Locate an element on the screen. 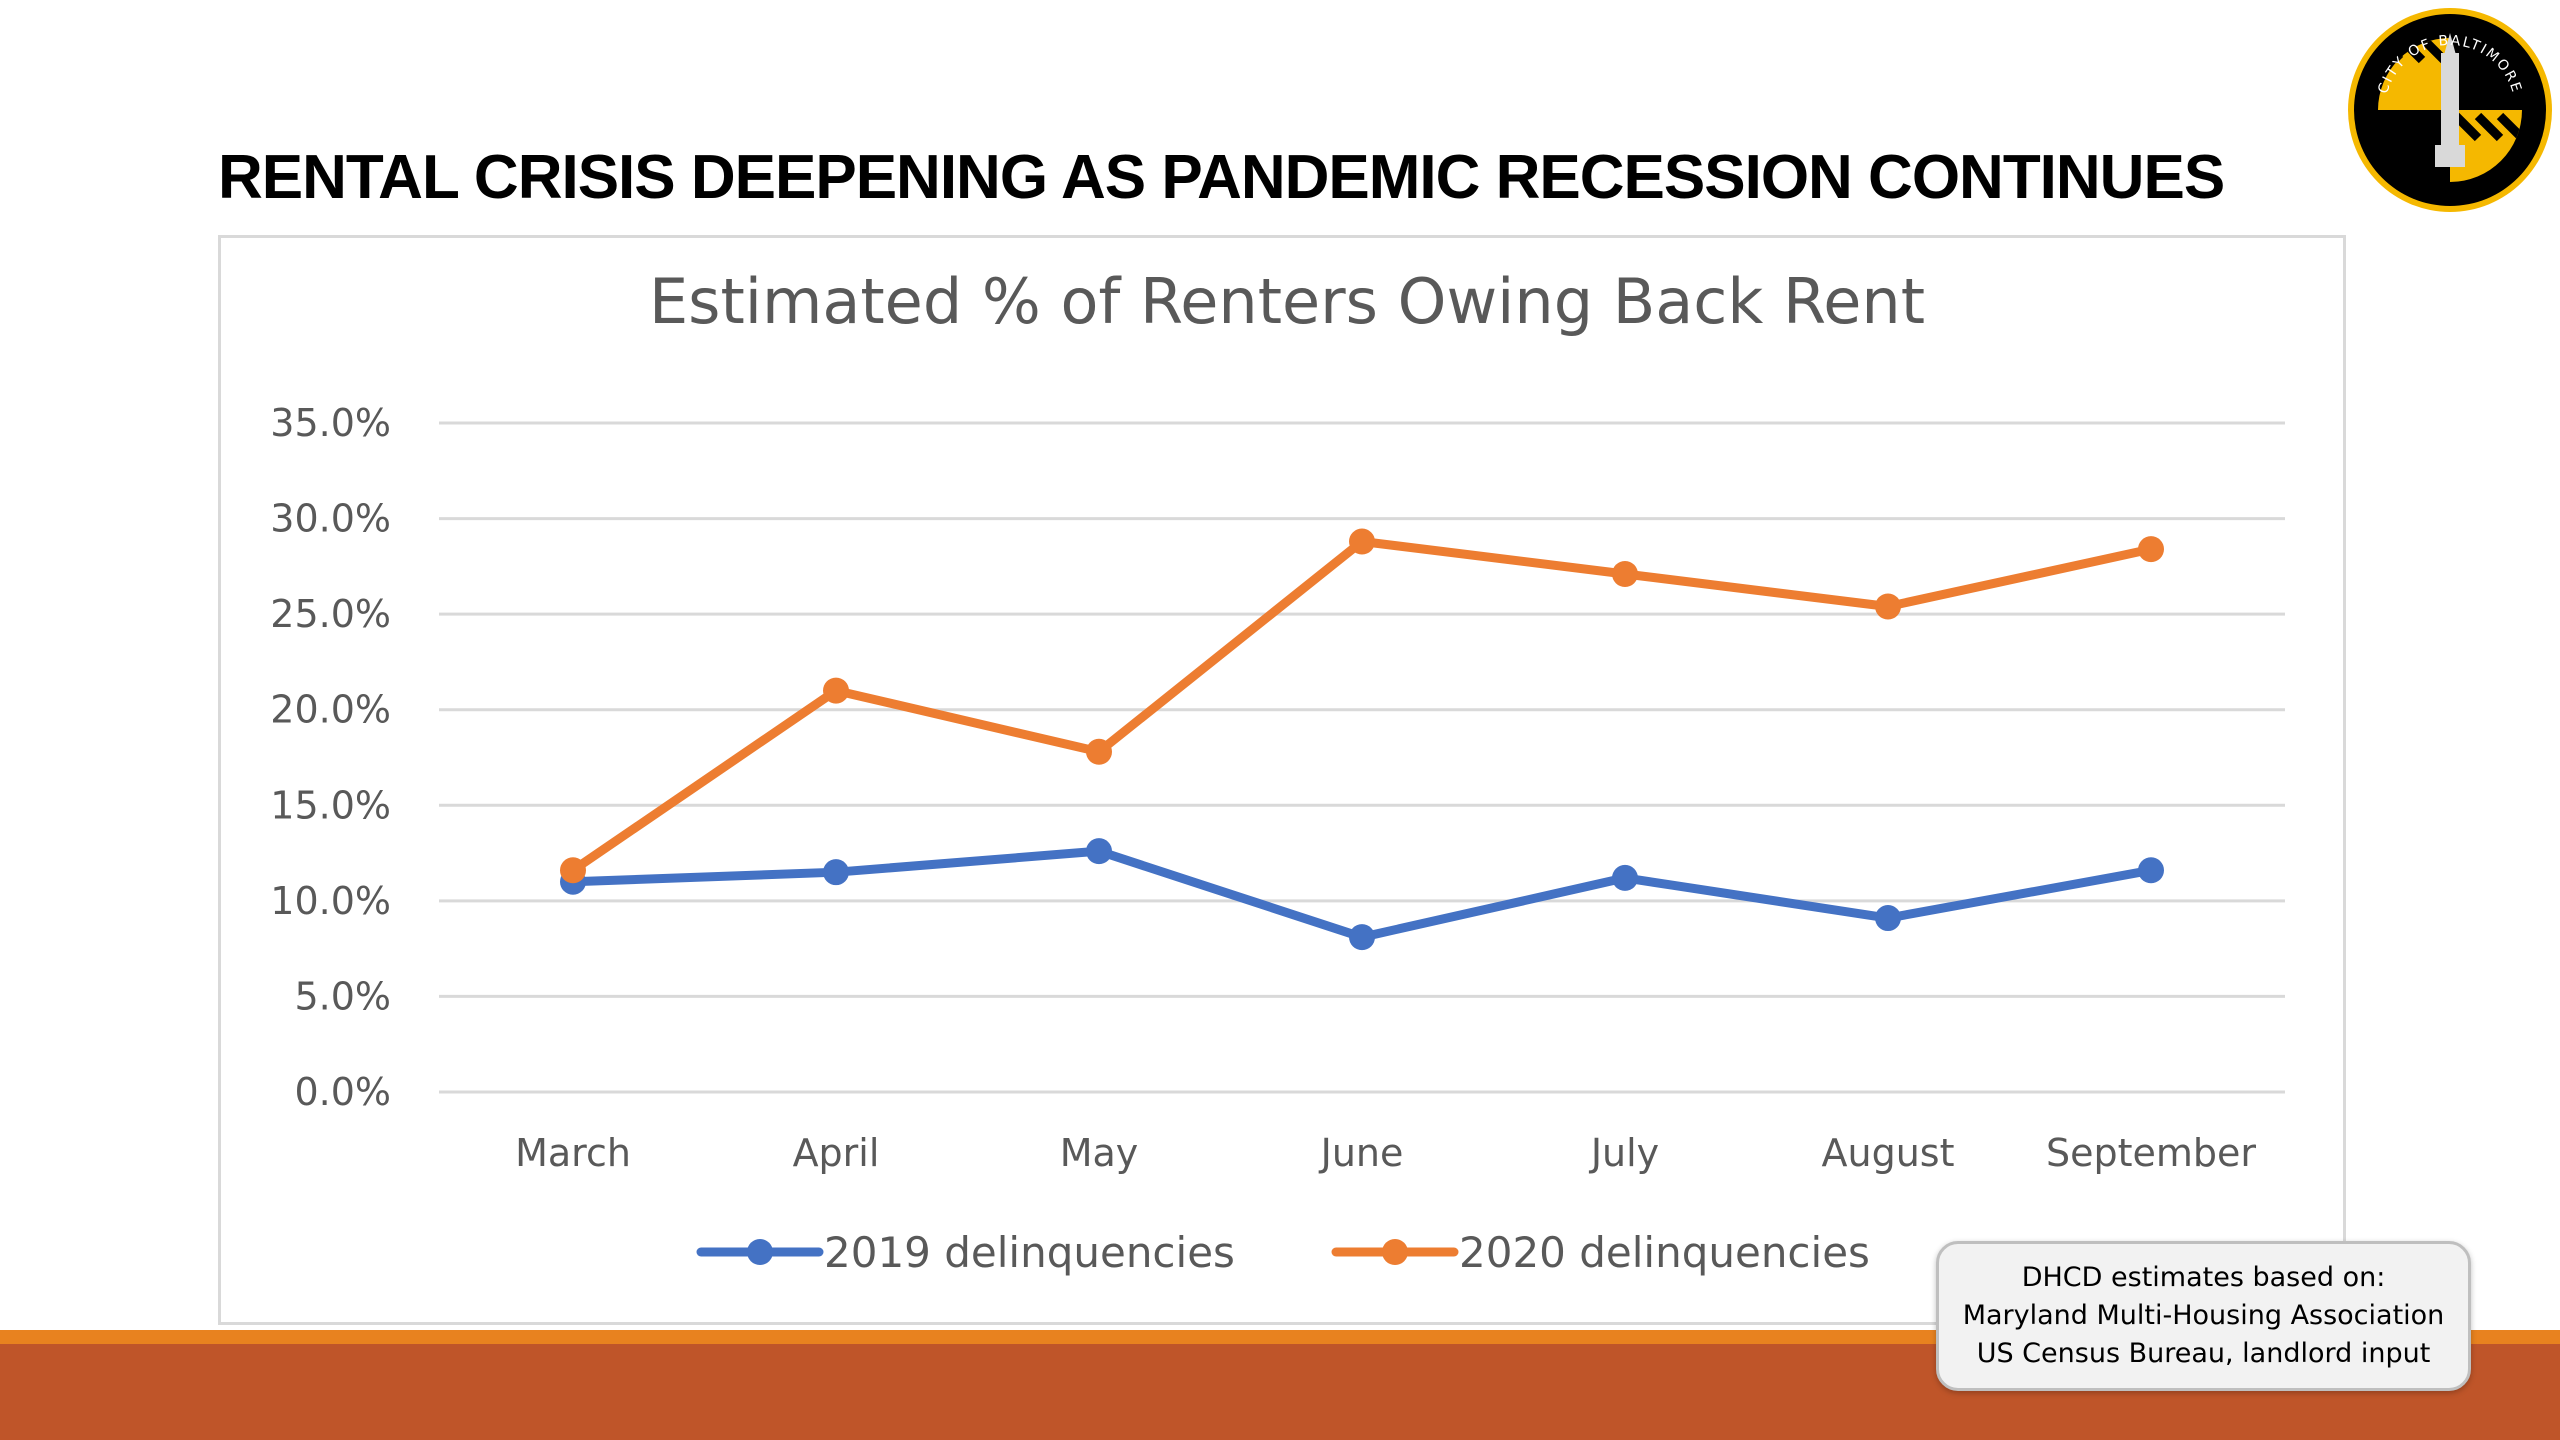  series-line is located at coordinates (1362, 706).